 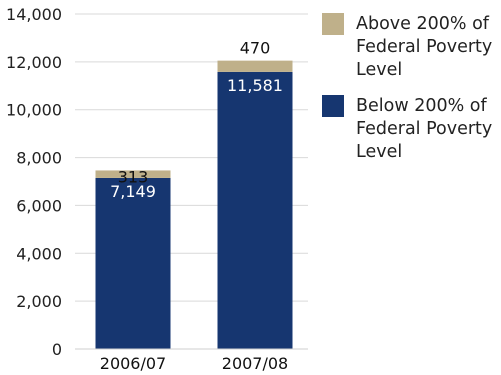 I want to click on y-tick-label: 6,000, so click(x=39, y=205).